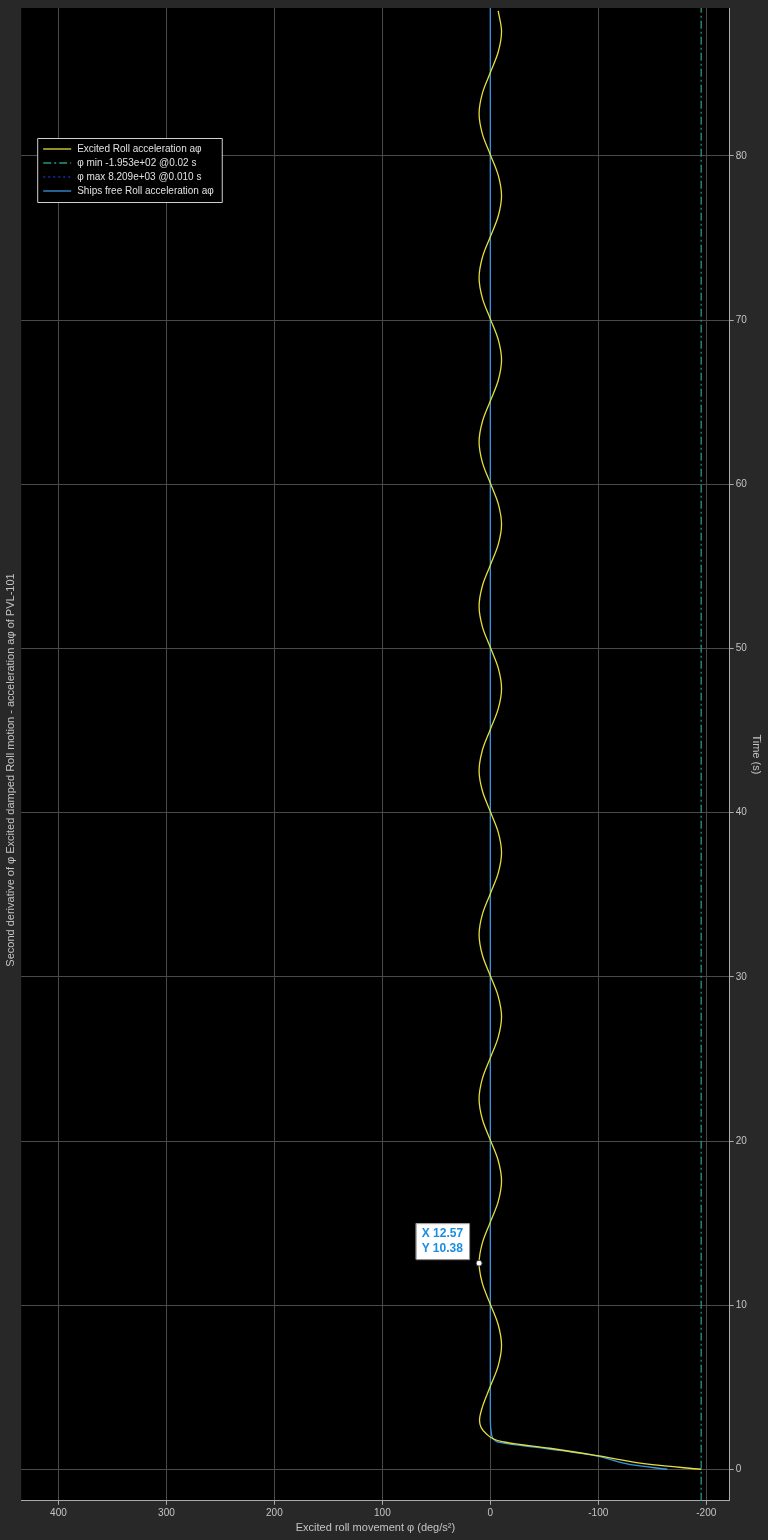 The image size is (768, 1540). I want to click on legend-label: Excited Roll acceleration aφ, so click(140, 148).